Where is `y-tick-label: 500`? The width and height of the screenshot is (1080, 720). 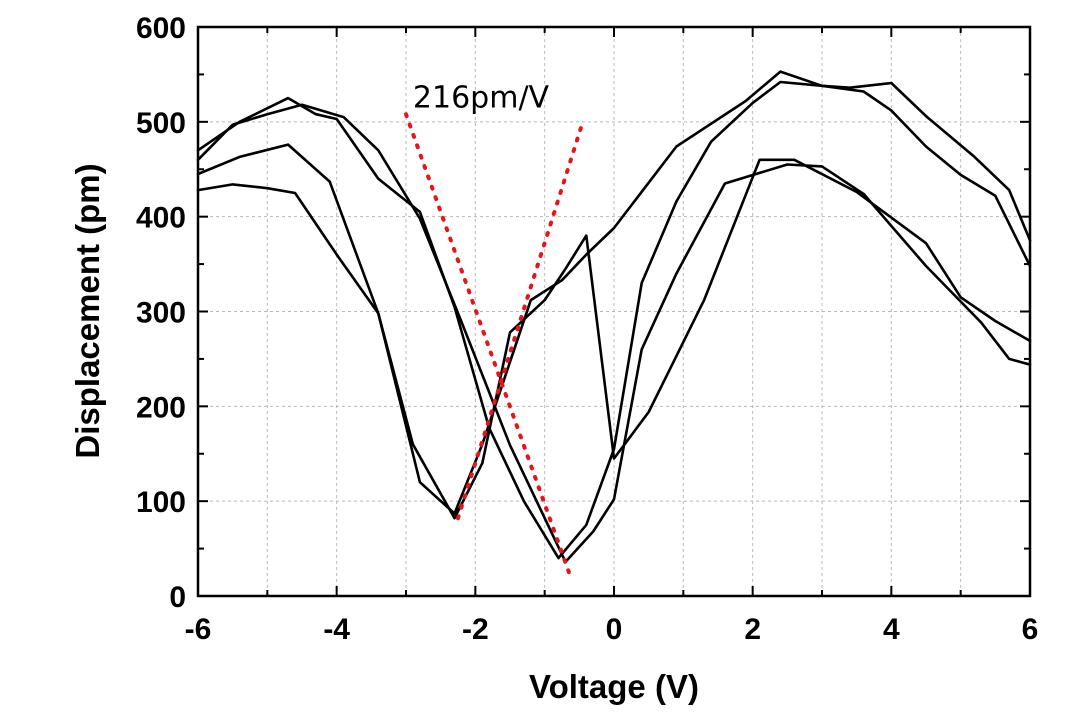 y-tick-label: 500 is located at coordinates (161, 123).